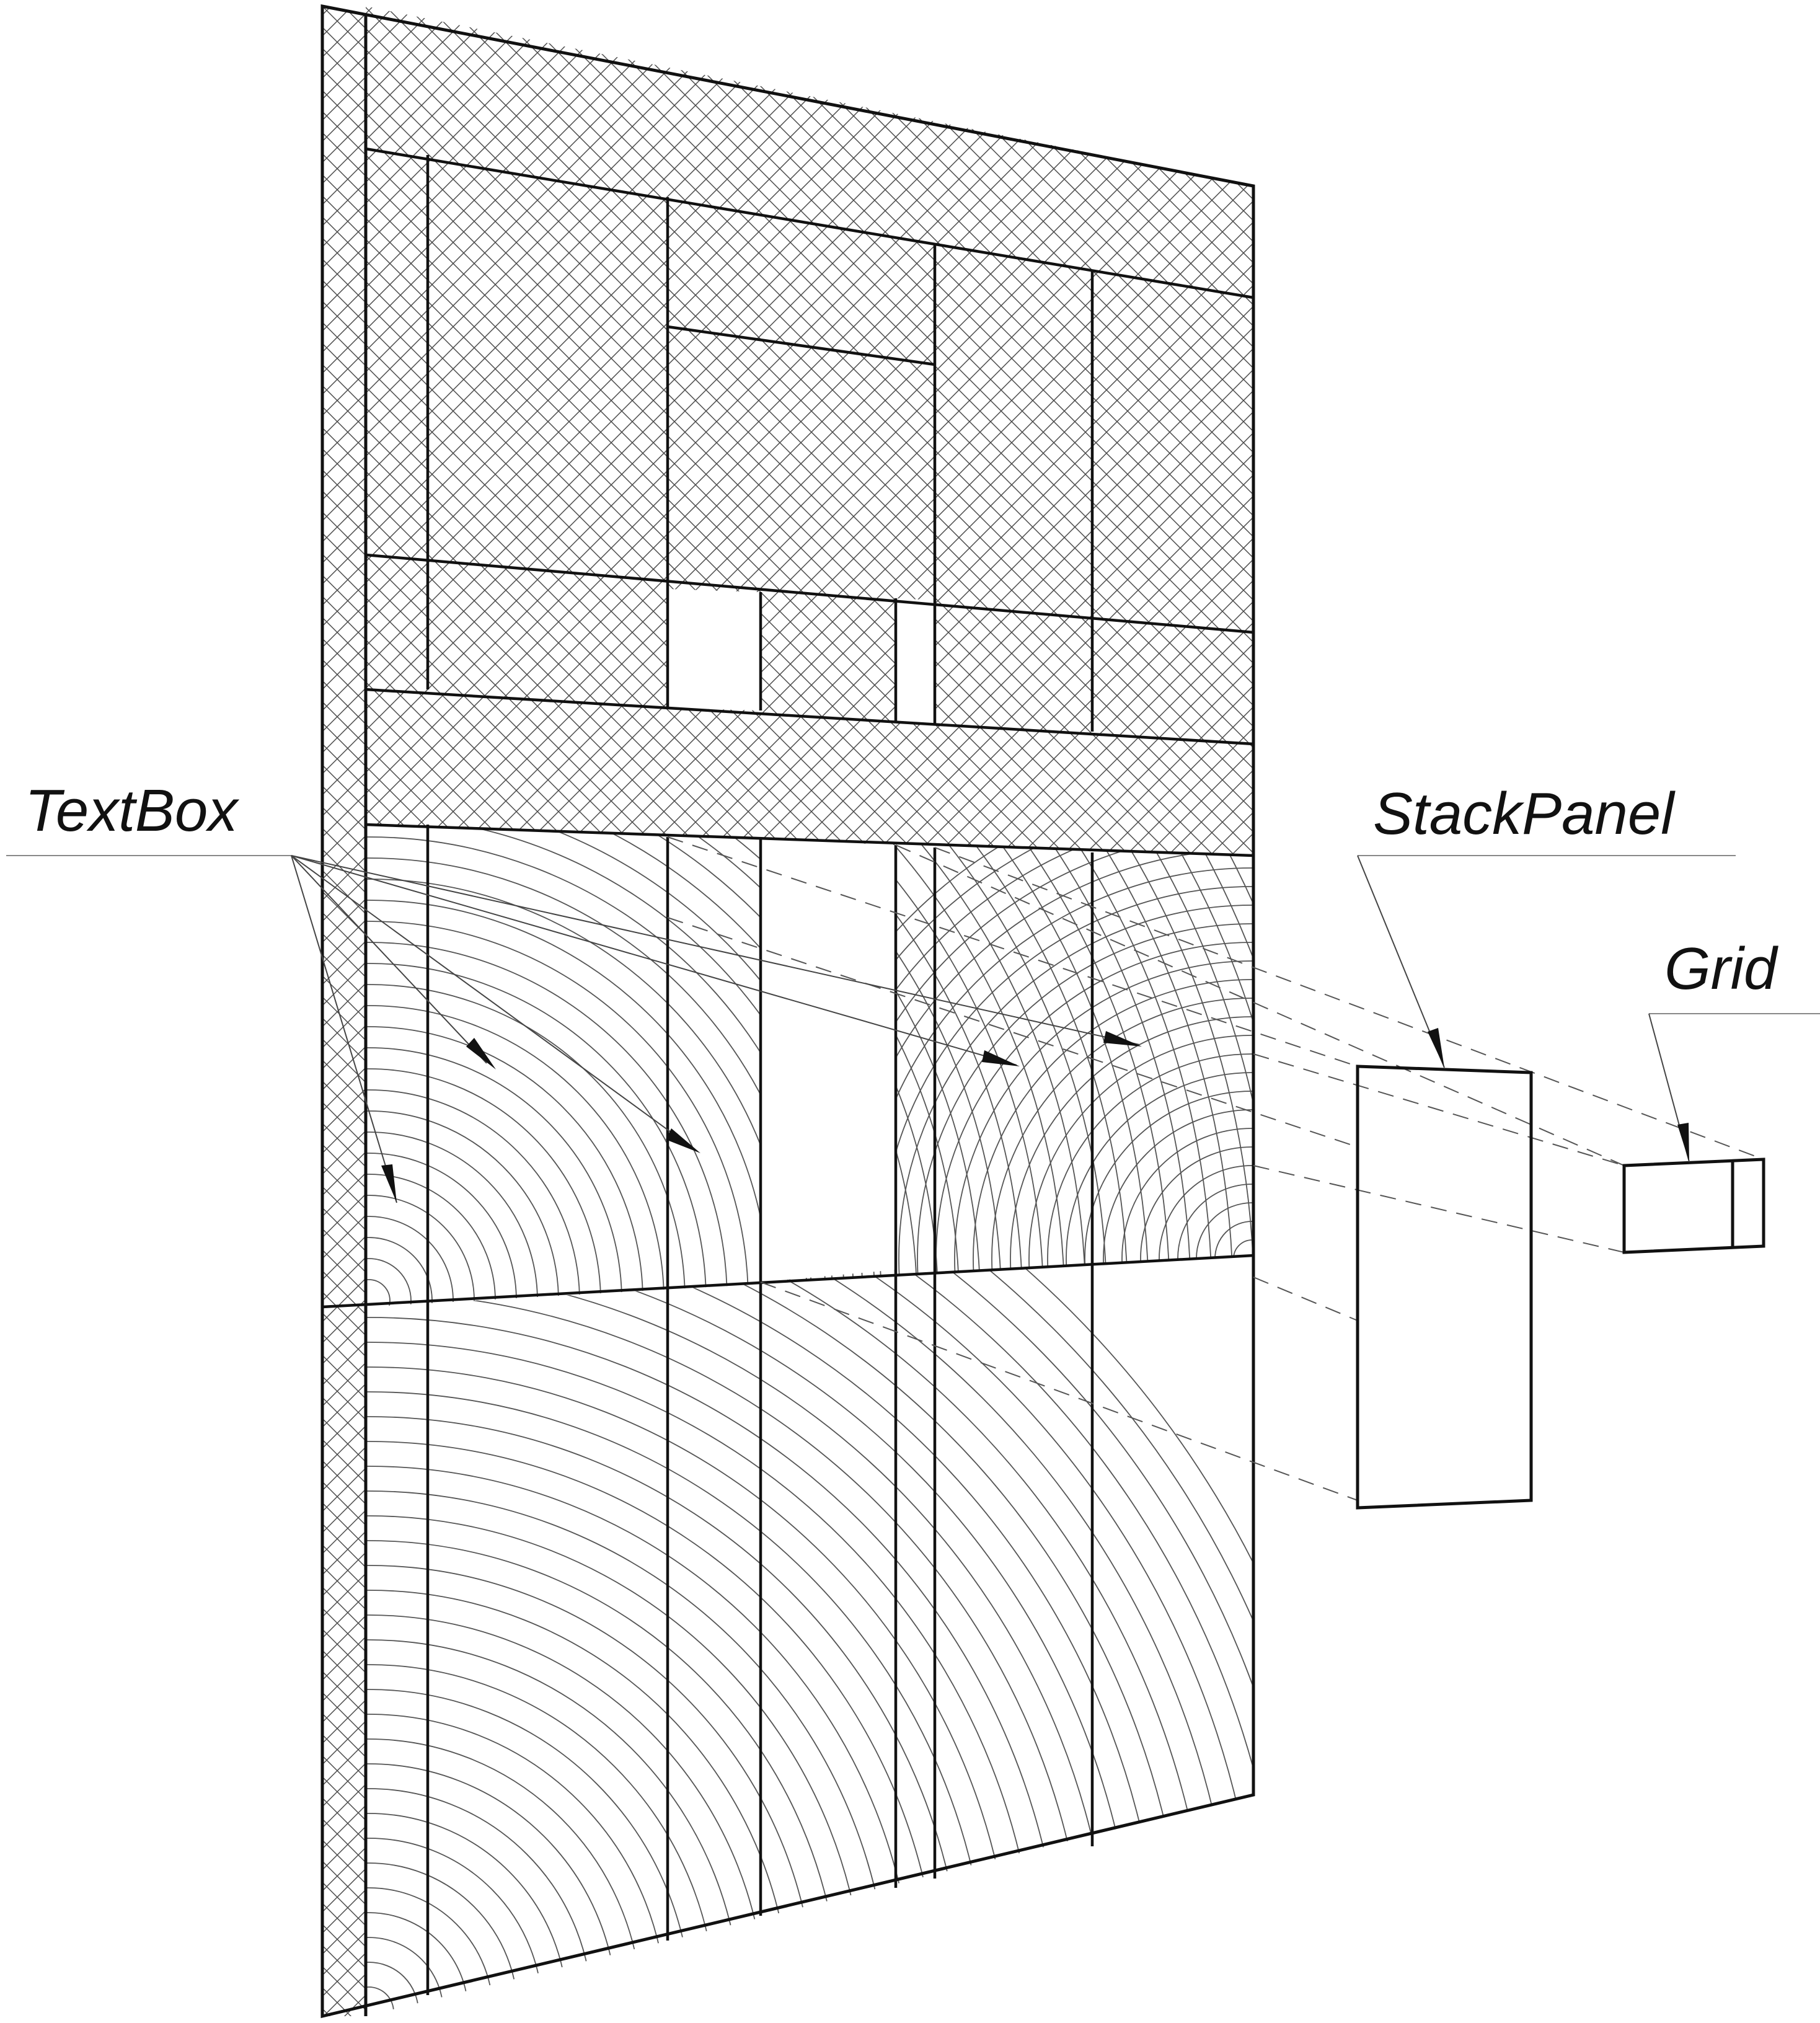  I want to click on grid-box, so click(1693, 1206).